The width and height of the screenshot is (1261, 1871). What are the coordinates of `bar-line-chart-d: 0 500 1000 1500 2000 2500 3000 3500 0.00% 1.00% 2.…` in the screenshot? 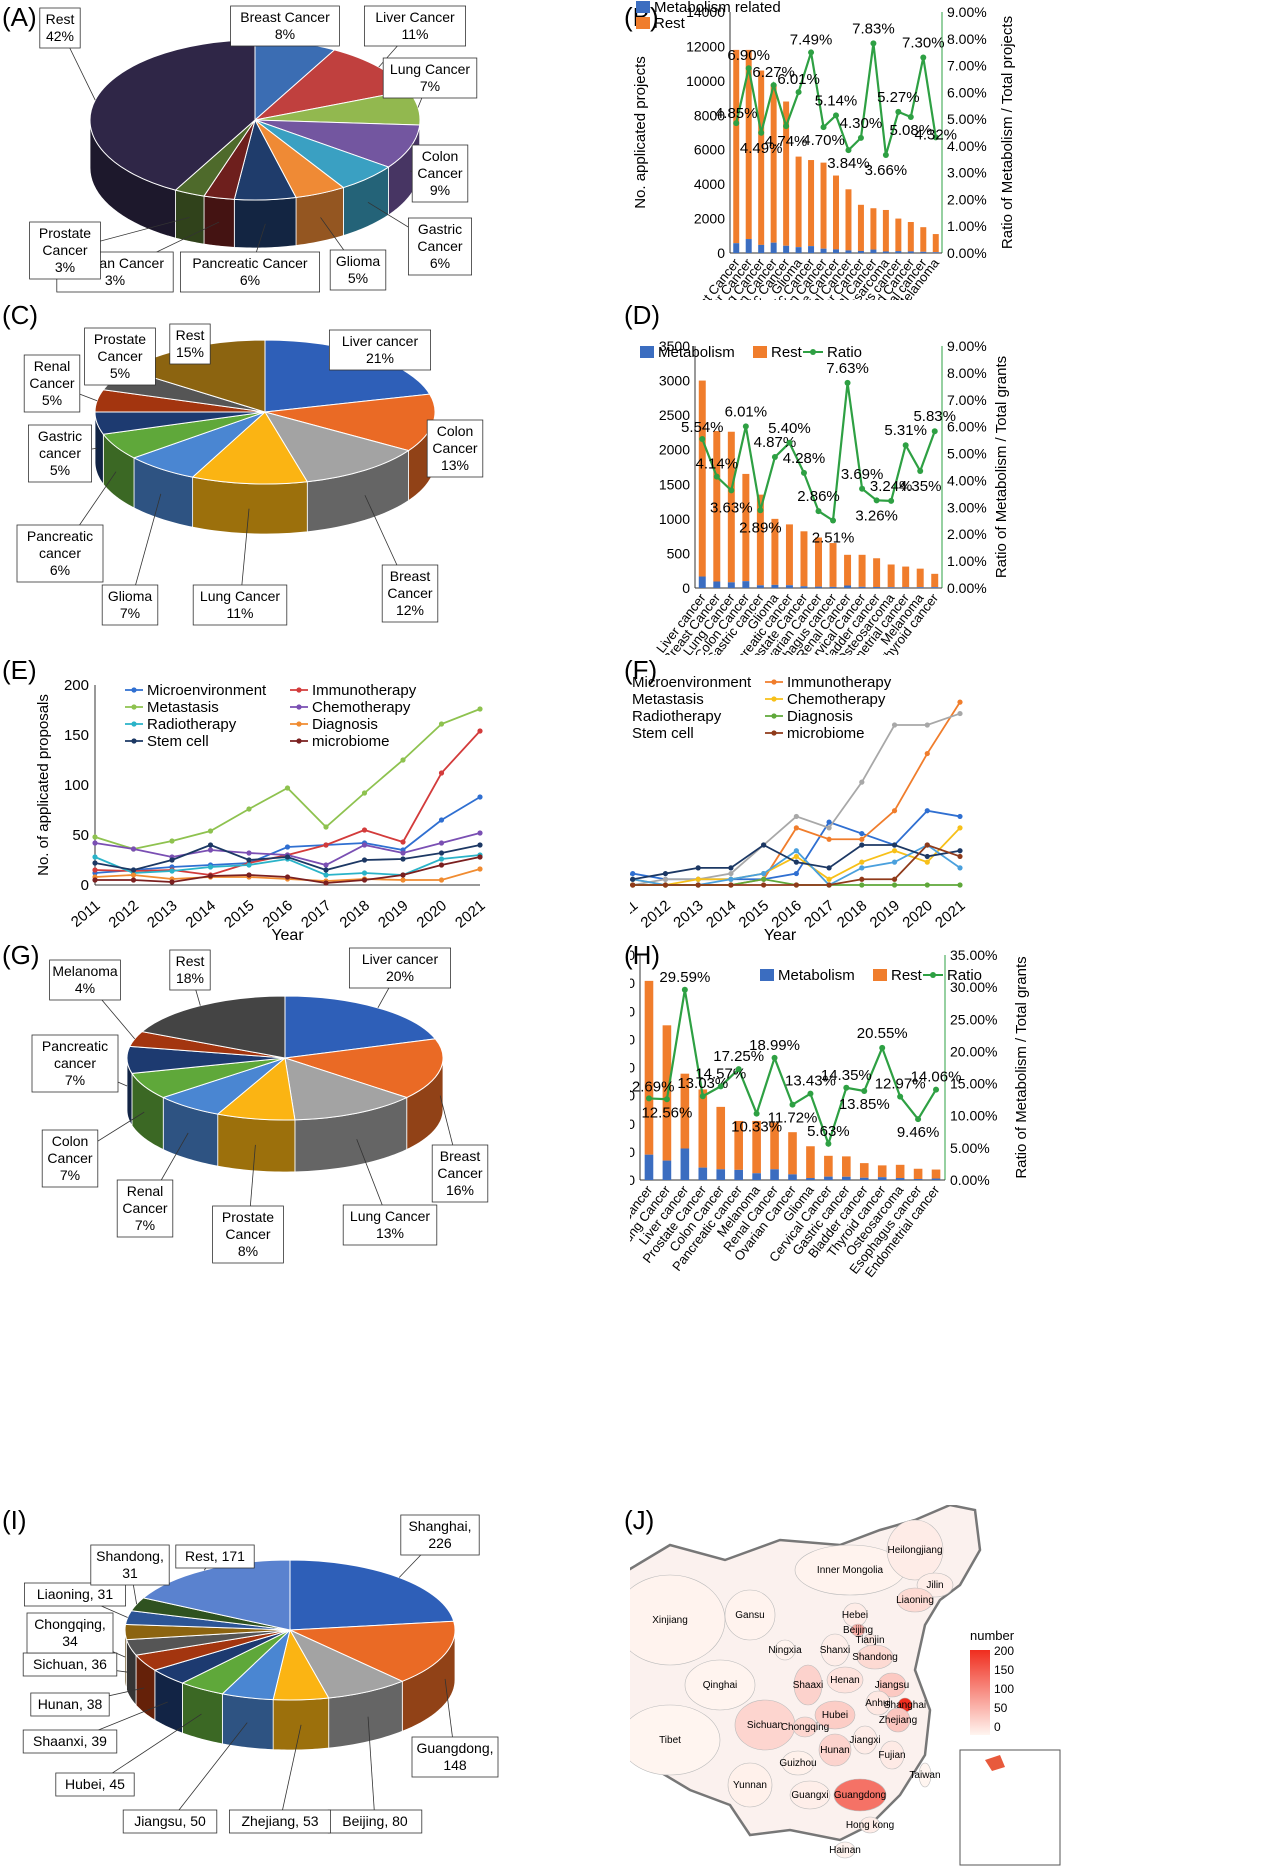 It's located at (825, 496).